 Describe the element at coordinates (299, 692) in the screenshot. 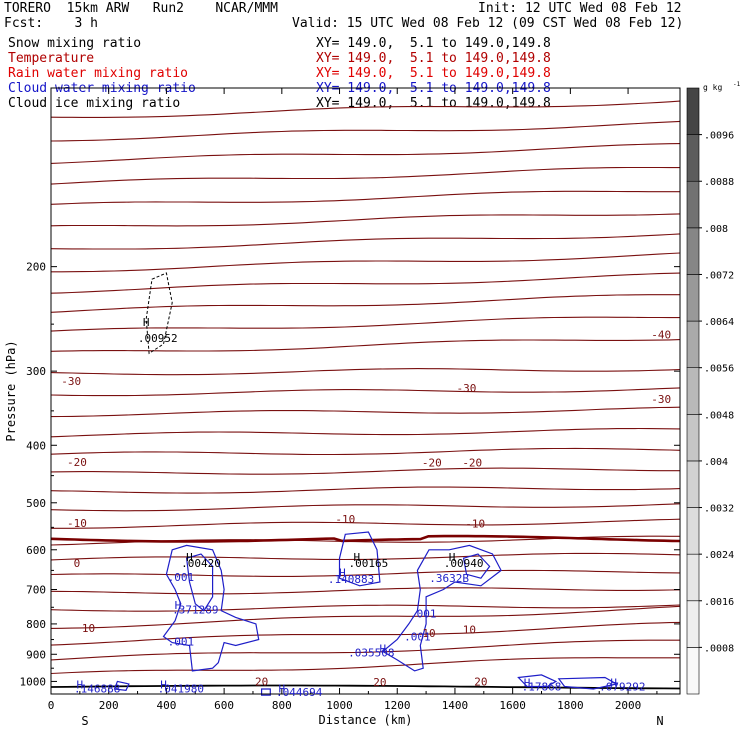

I see `extremum-label: .044694` at that location.